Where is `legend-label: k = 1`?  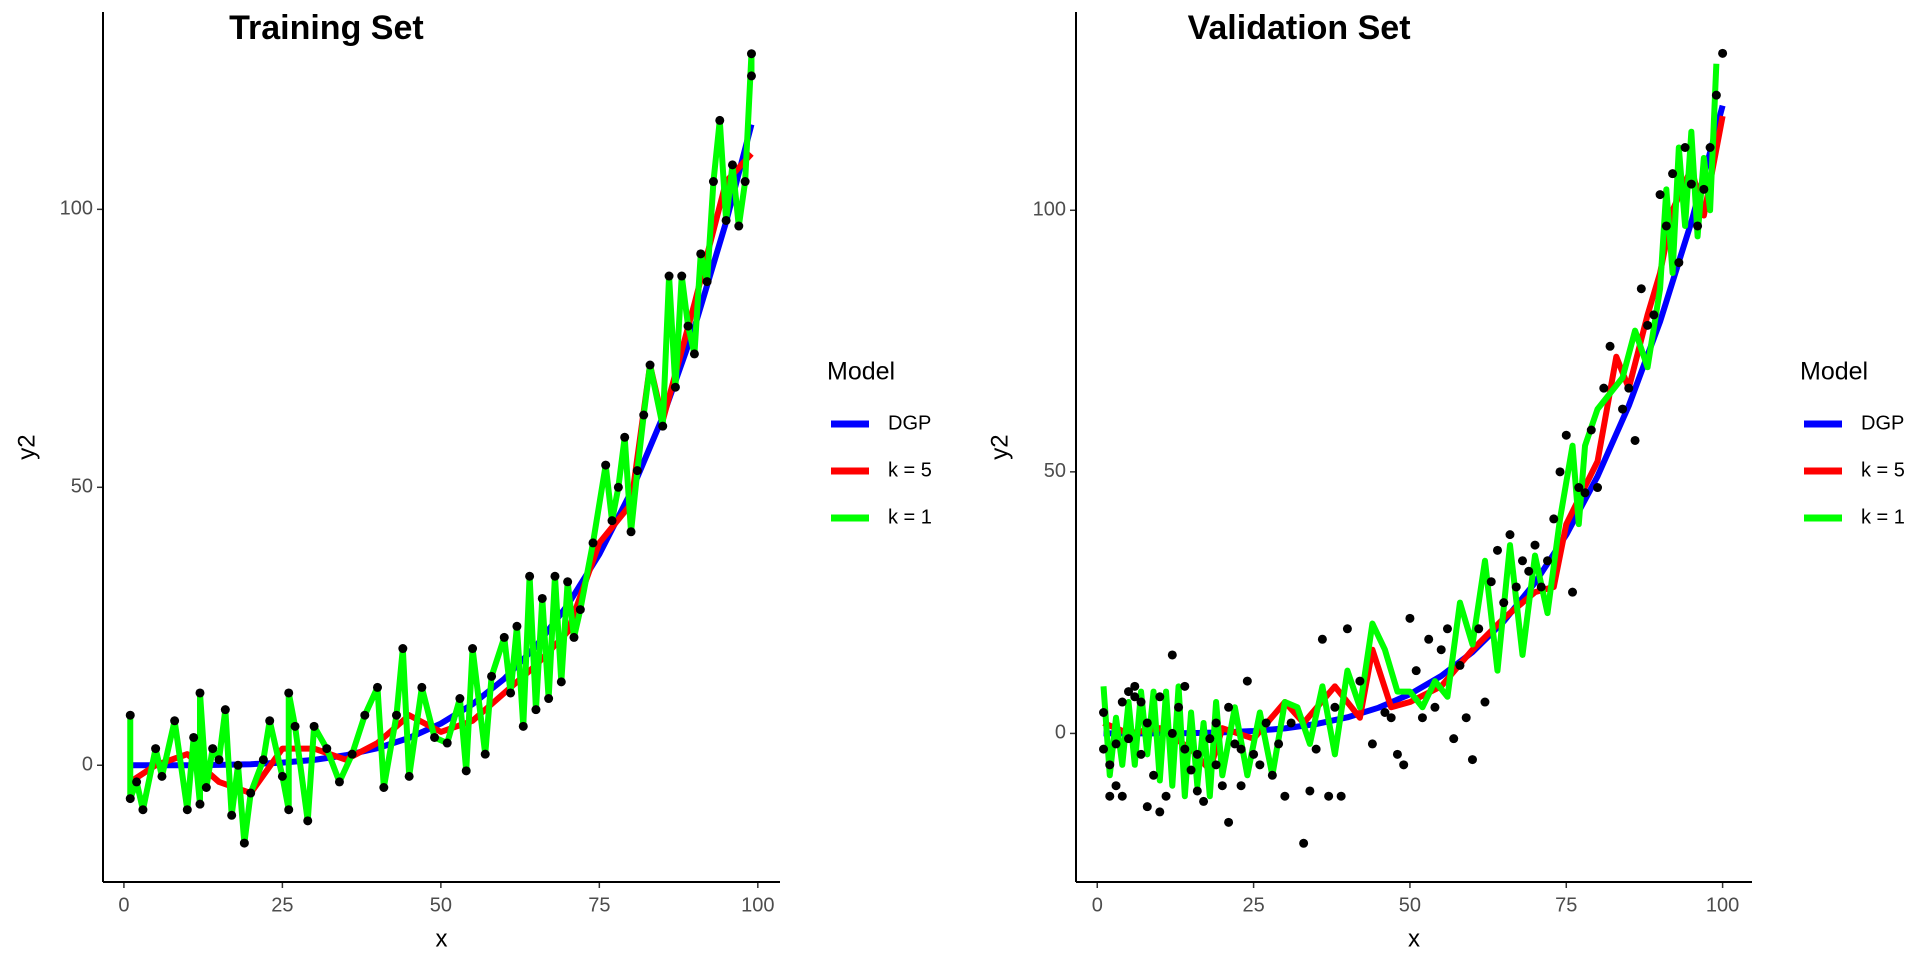 legend-label: k = 1 is located at coordinates (1883, 517).